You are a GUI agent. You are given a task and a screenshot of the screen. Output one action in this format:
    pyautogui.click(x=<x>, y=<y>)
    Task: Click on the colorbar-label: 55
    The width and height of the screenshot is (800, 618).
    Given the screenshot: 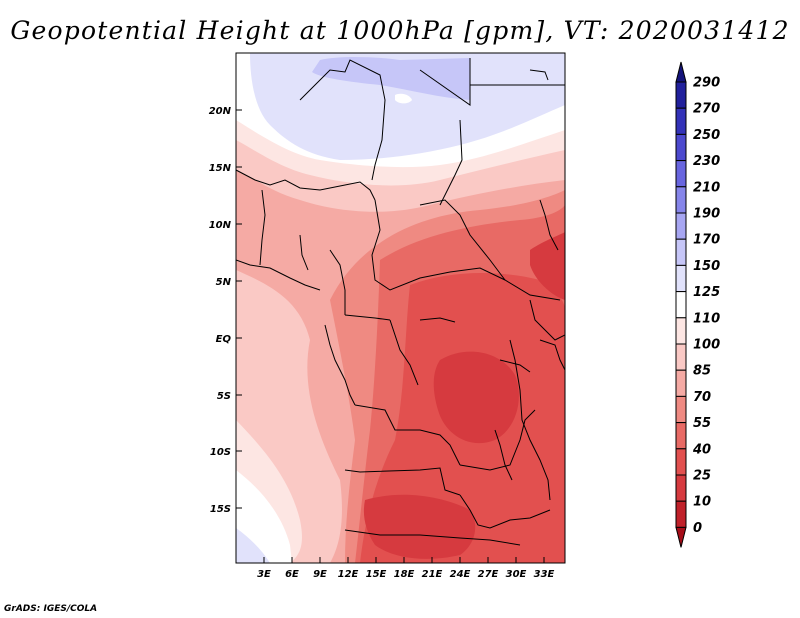 What is the action you would take?
    pyautogui.click(x=702, y=423)
    